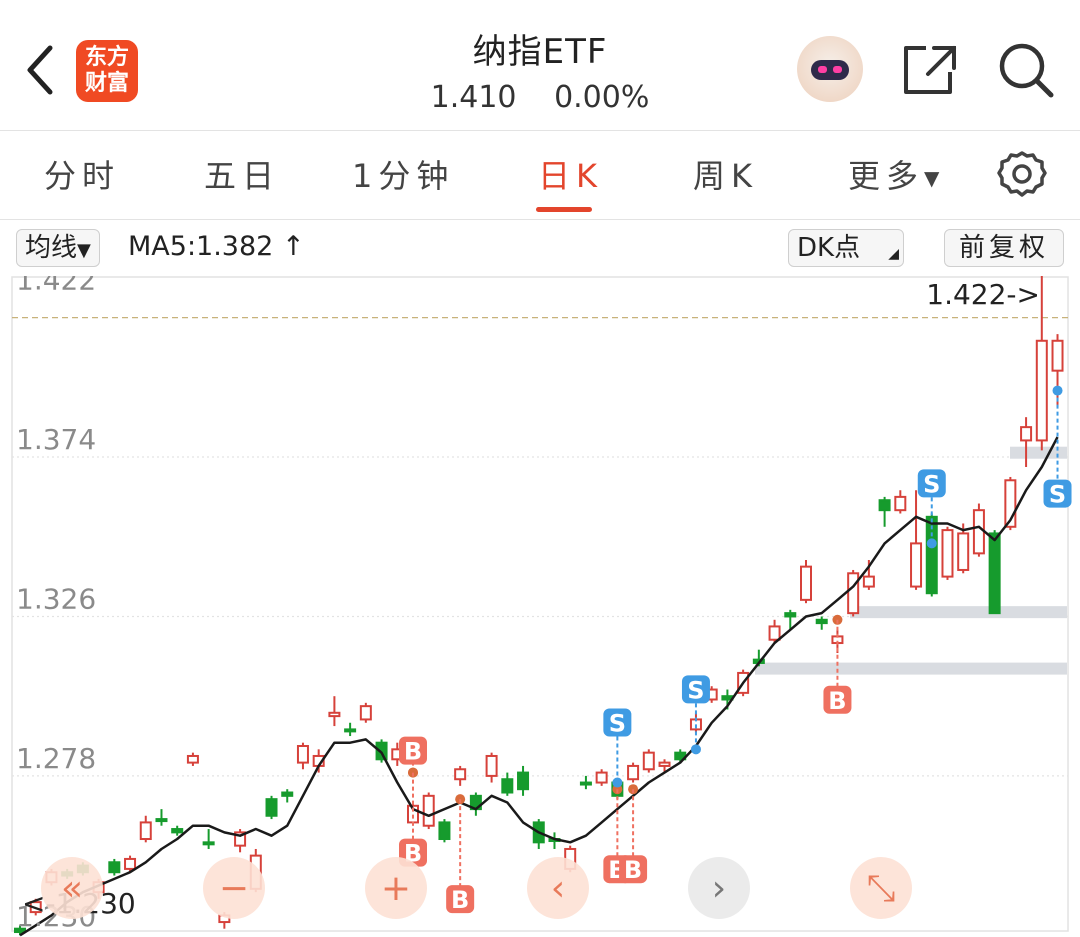 The image size is (1080, 937). I want to click on ma5-trend-arrow: ↑, so click(293, 246).